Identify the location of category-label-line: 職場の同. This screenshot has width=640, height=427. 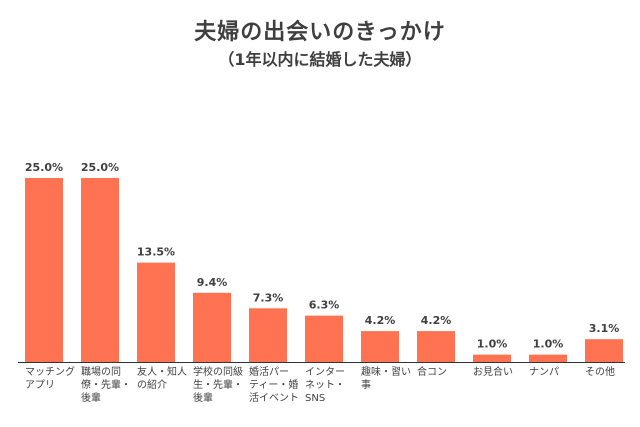
(101, 371).